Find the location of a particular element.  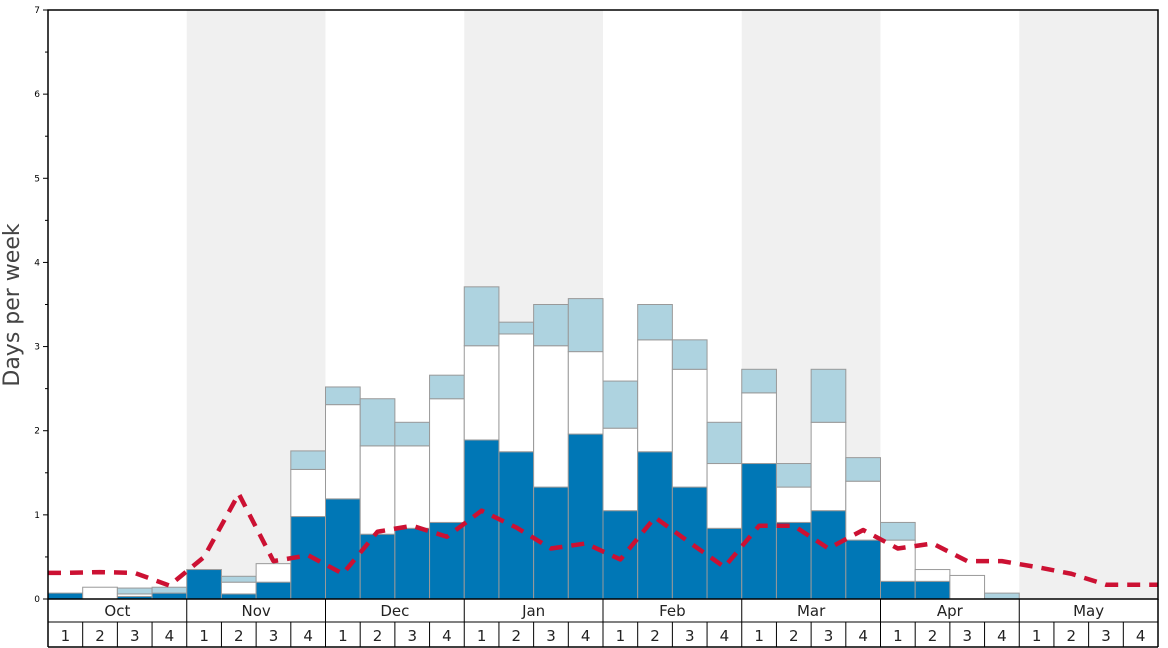

y-tick-label: 0 is located at coordinates (37, 600).